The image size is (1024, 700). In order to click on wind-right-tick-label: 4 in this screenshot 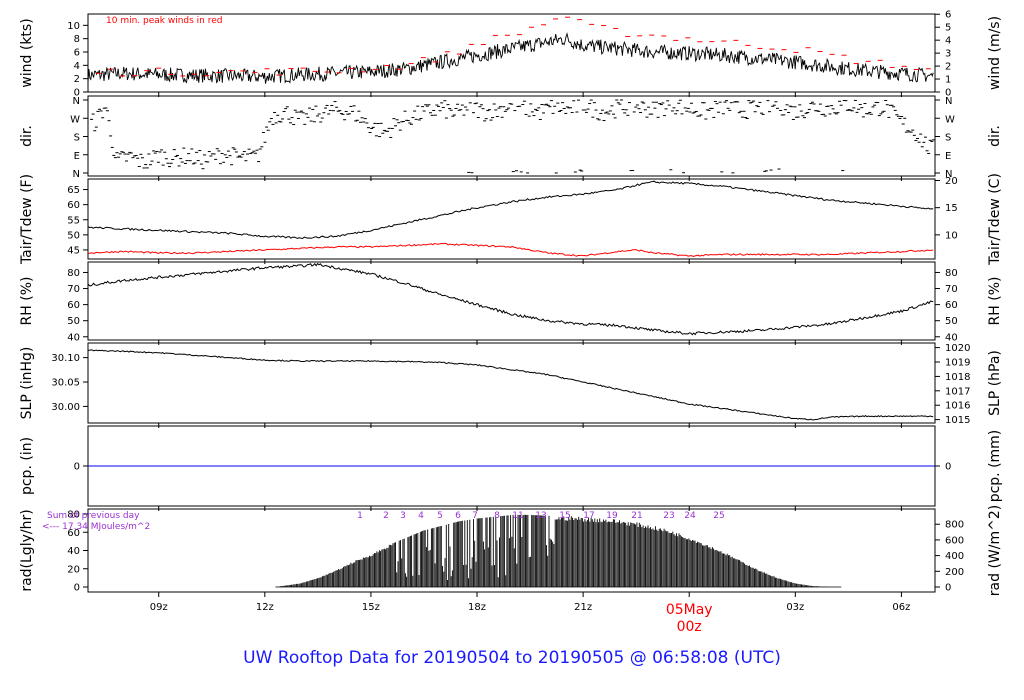, I will do `click(948, 41)`.